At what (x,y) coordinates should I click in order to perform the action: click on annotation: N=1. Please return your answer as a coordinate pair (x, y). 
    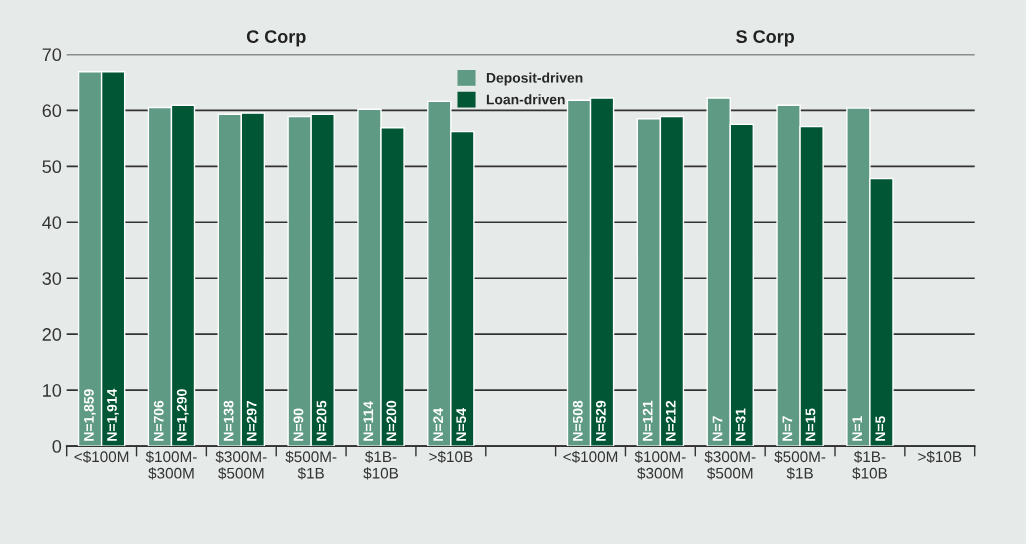
    Looking at the image, I should click on (857, 428).